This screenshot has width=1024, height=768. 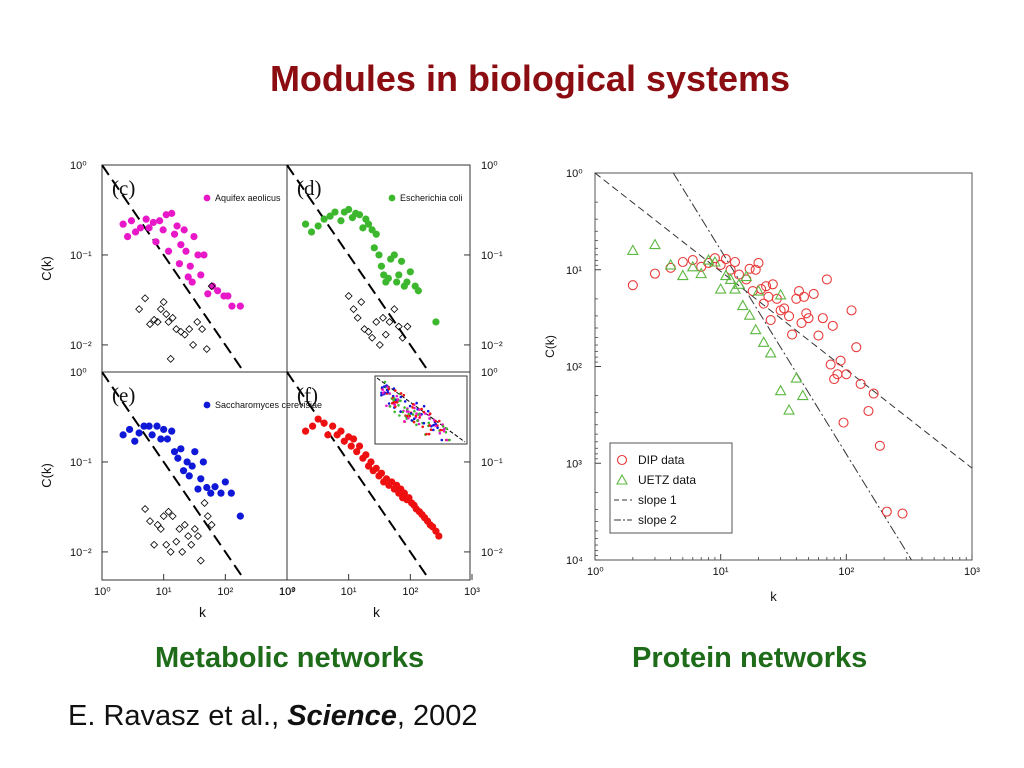 I want to click on legend-label-slope1: slope 1, so click(x=657, y=500).